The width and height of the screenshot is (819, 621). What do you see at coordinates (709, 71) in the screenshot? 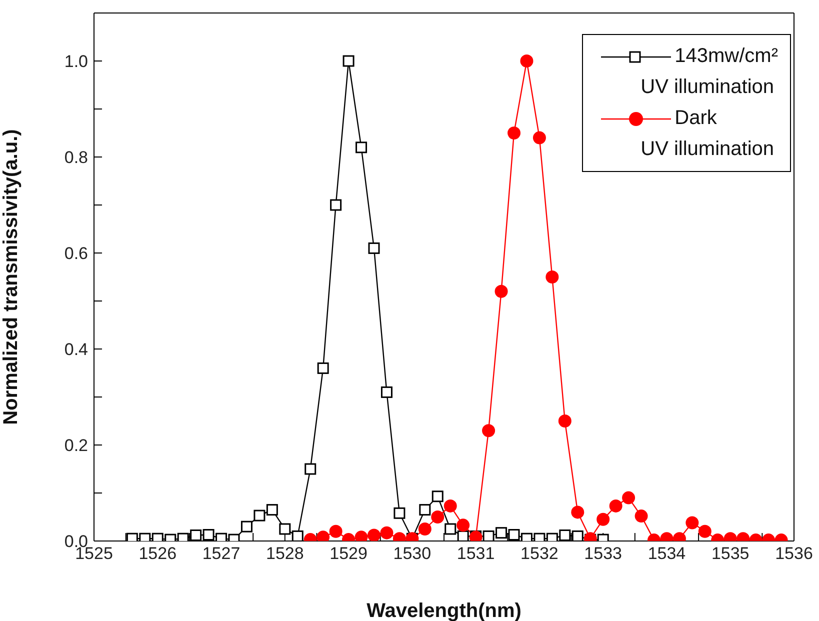
I see `legend-label: 143mw/cm² UV illumination` at bounding box center [709, 71].